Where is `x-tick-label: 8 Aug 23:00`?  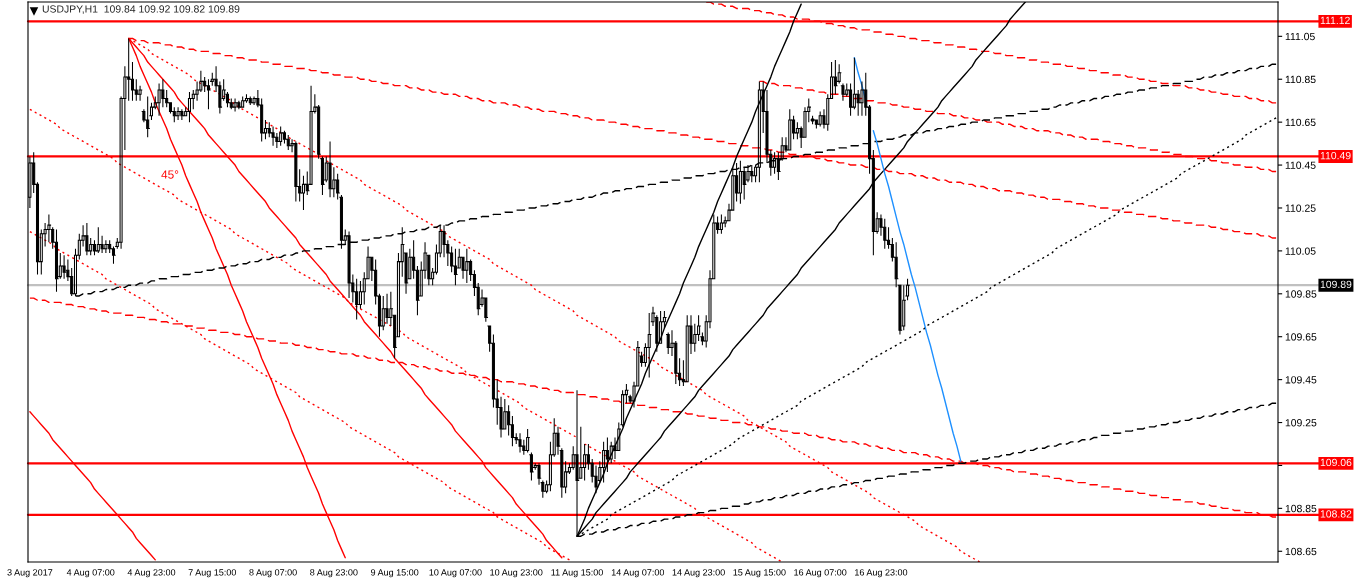 x-tick-label: 8 Aug 23:00 is located at coordinates (334, 573).